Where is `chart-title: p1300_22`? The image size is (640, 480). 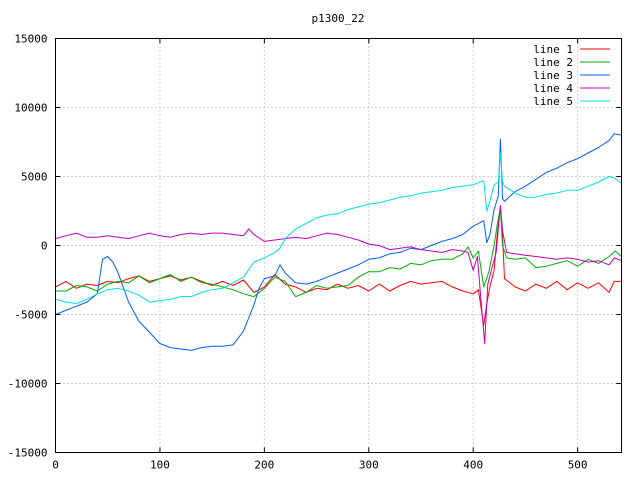
chart-title: p1300_22 is located at coordinates (338, 18).